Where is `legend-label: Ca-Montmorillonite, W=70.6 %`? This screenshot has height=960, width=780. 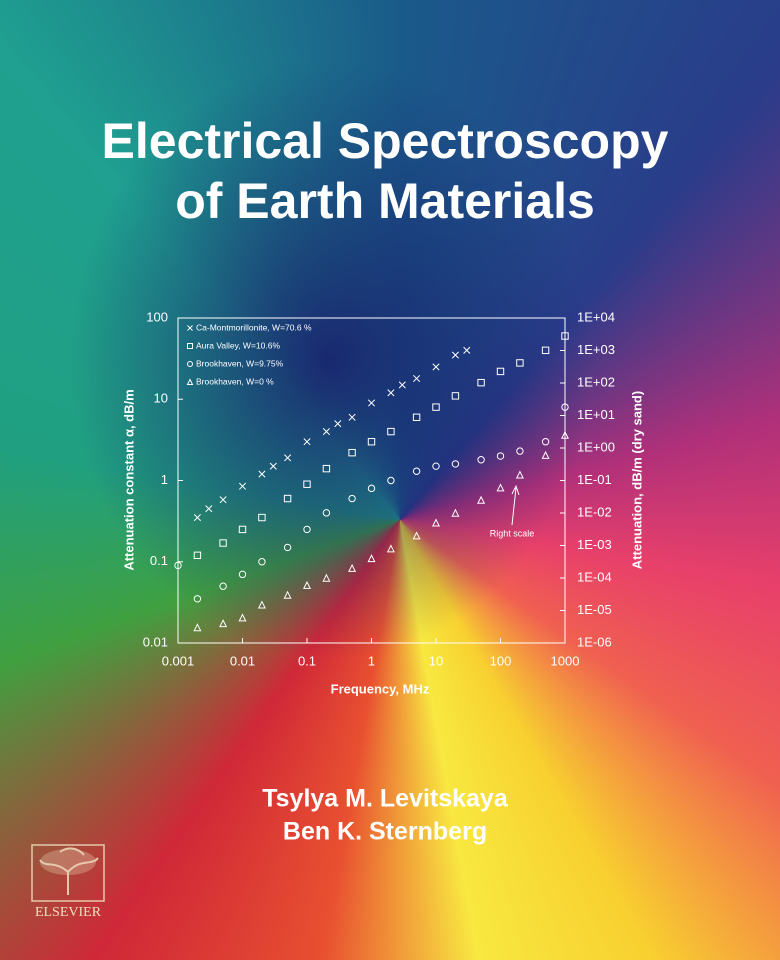 legend-label: Ca-Montmorillonite, W=70.6 % is located at coordinates (254, 327).